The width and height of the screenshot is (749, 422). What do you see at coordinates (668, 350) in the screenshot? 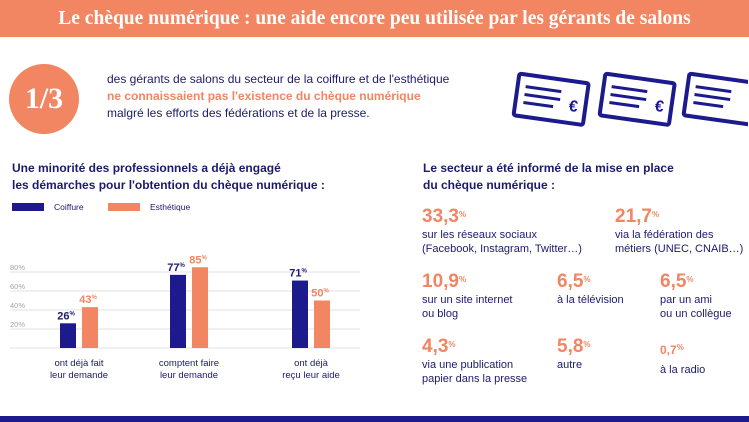
I see `stat-value: 0,7` at bounding box center [668, 350].